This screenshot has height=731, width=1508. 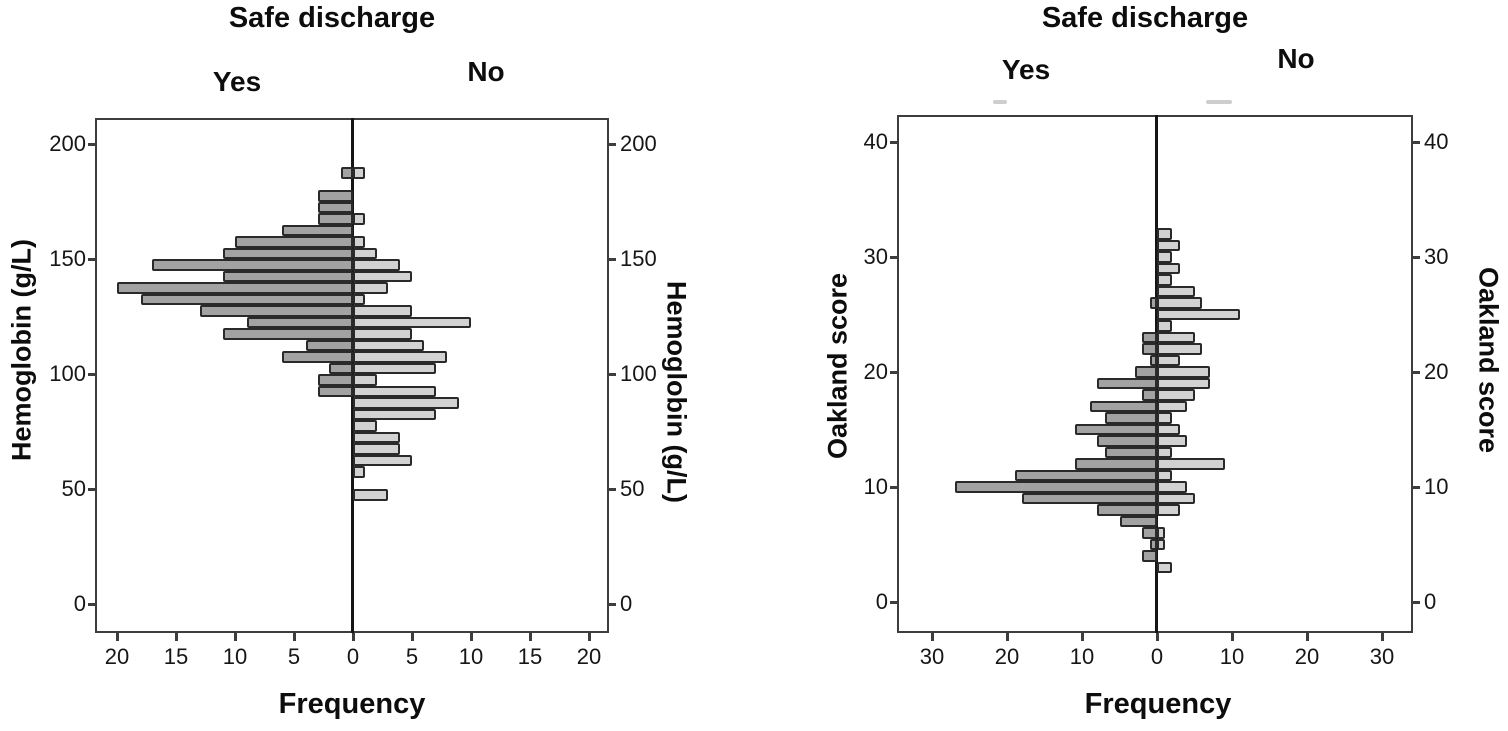 What do you see at coordinates (67, 373) in the screenshot?
I see `y-tick-label-left: 100` at bounding box center [67, 373].